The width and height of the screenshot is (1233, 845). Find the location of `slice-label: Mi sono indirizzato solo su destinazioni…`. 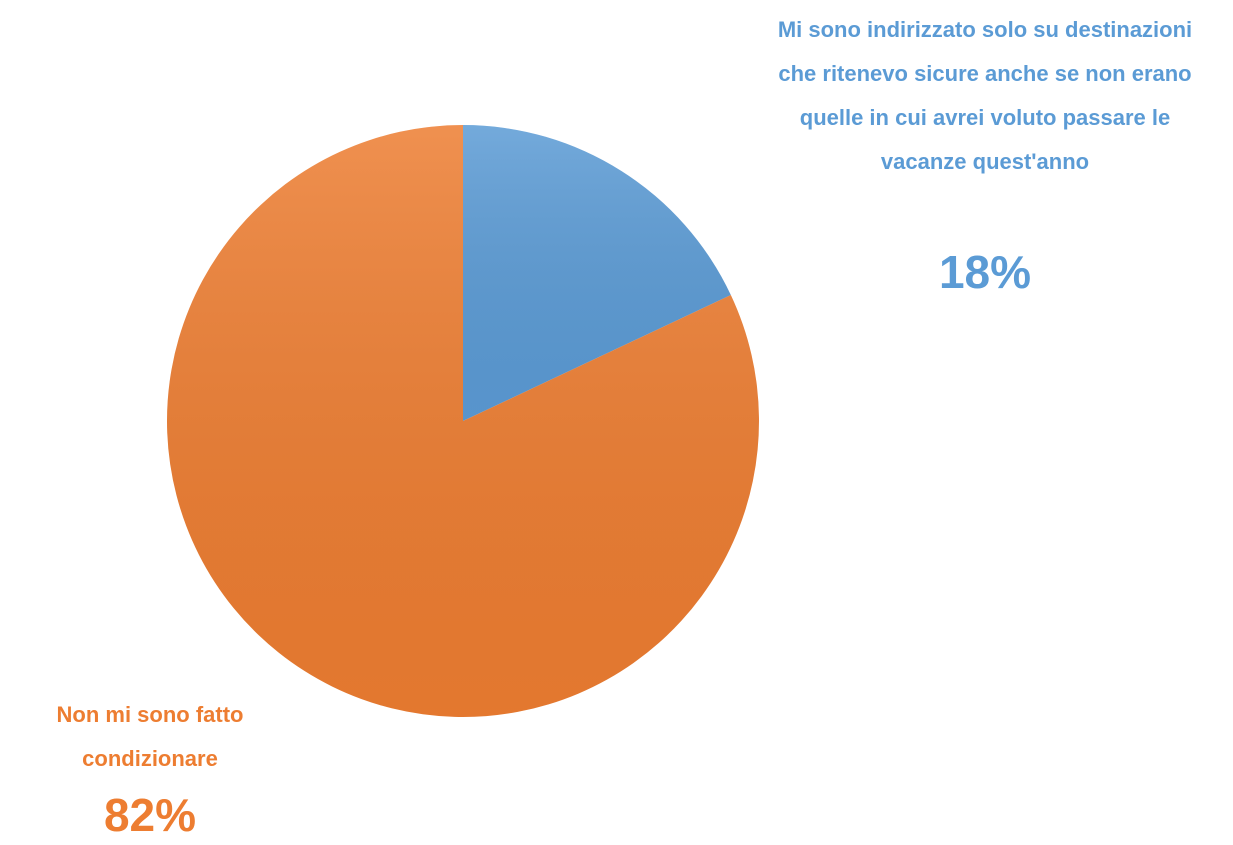

slice-label: Mi sono indirizzato solo su destinazioni… is located at coordinates (985, 95).